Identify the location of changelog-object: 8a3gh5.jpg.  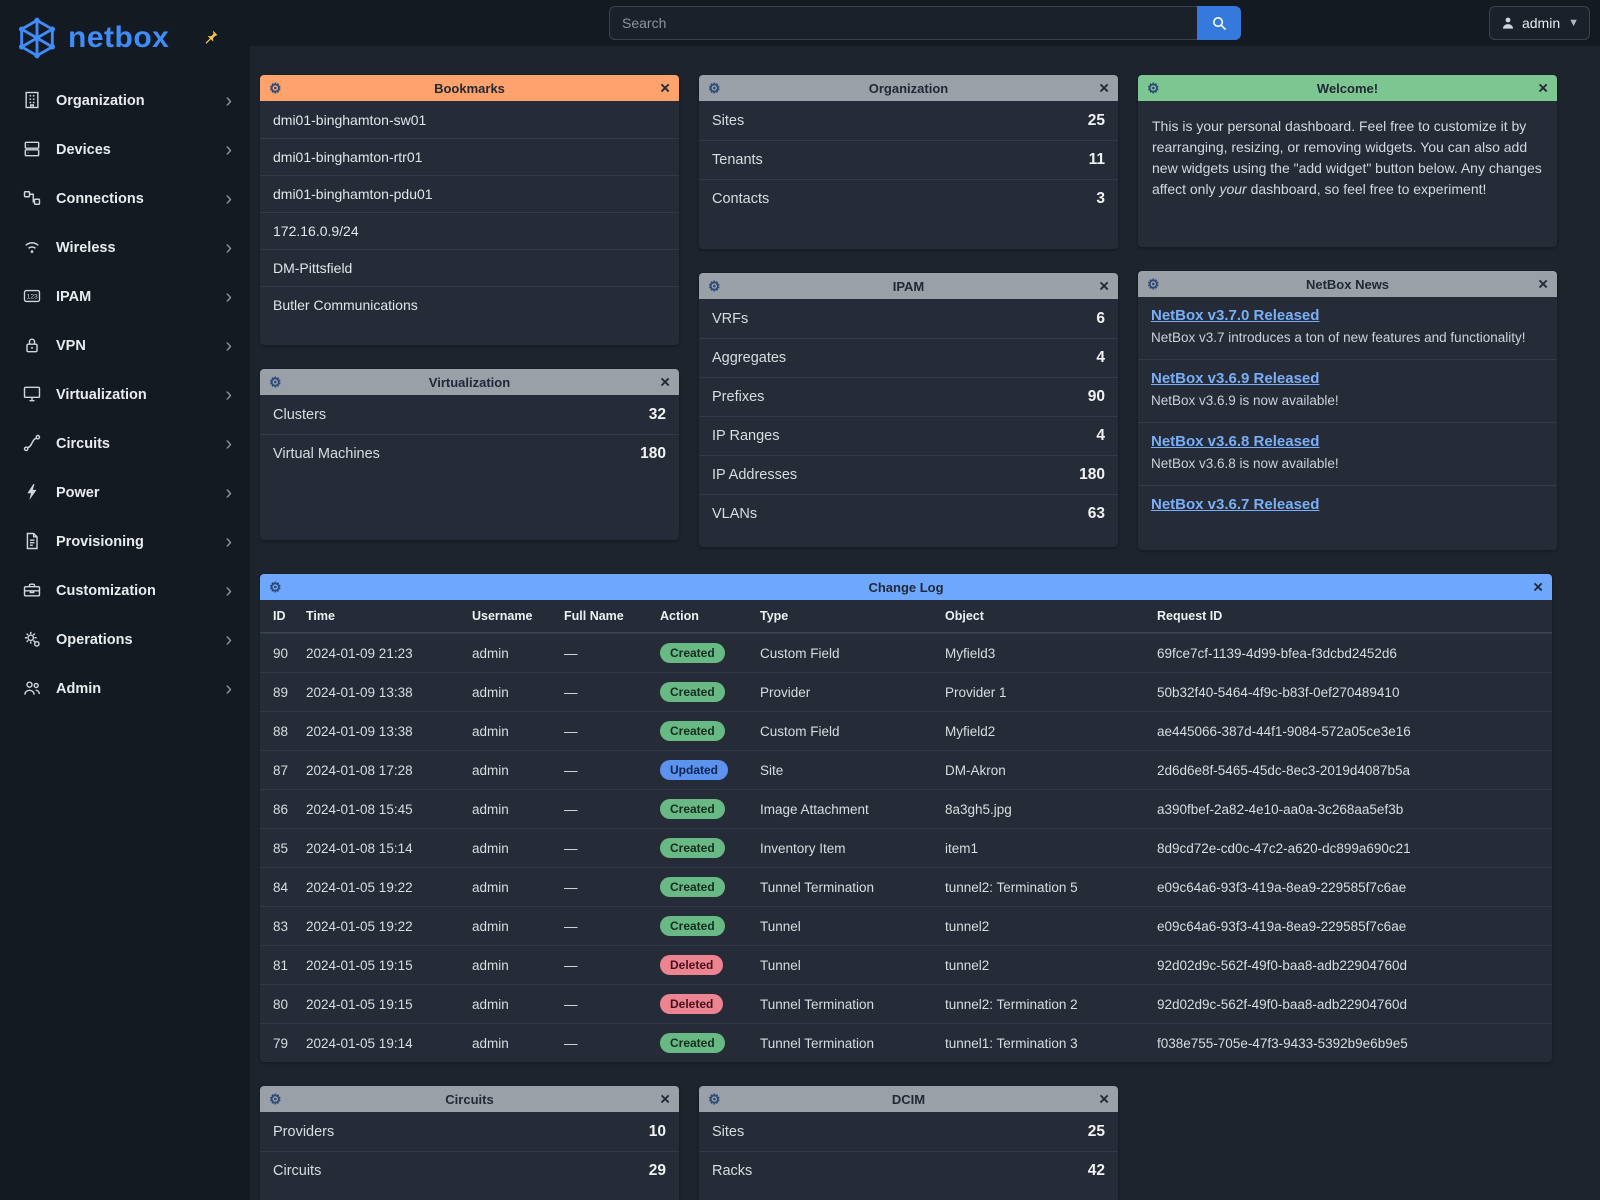
(978, 809).